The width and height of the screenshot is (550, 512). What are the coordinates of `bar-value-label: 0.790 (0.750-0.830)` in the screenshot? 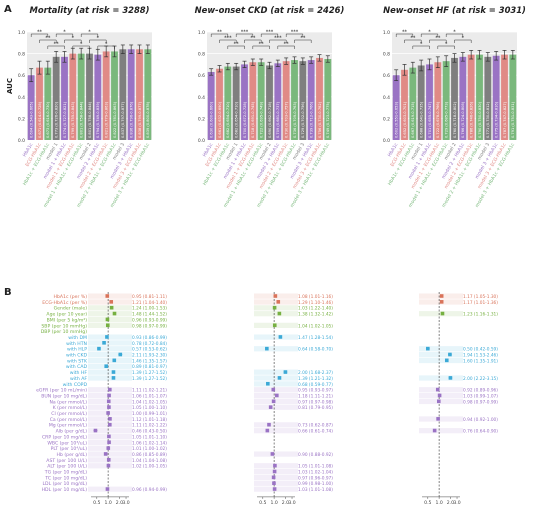 It's located at (480, 119).